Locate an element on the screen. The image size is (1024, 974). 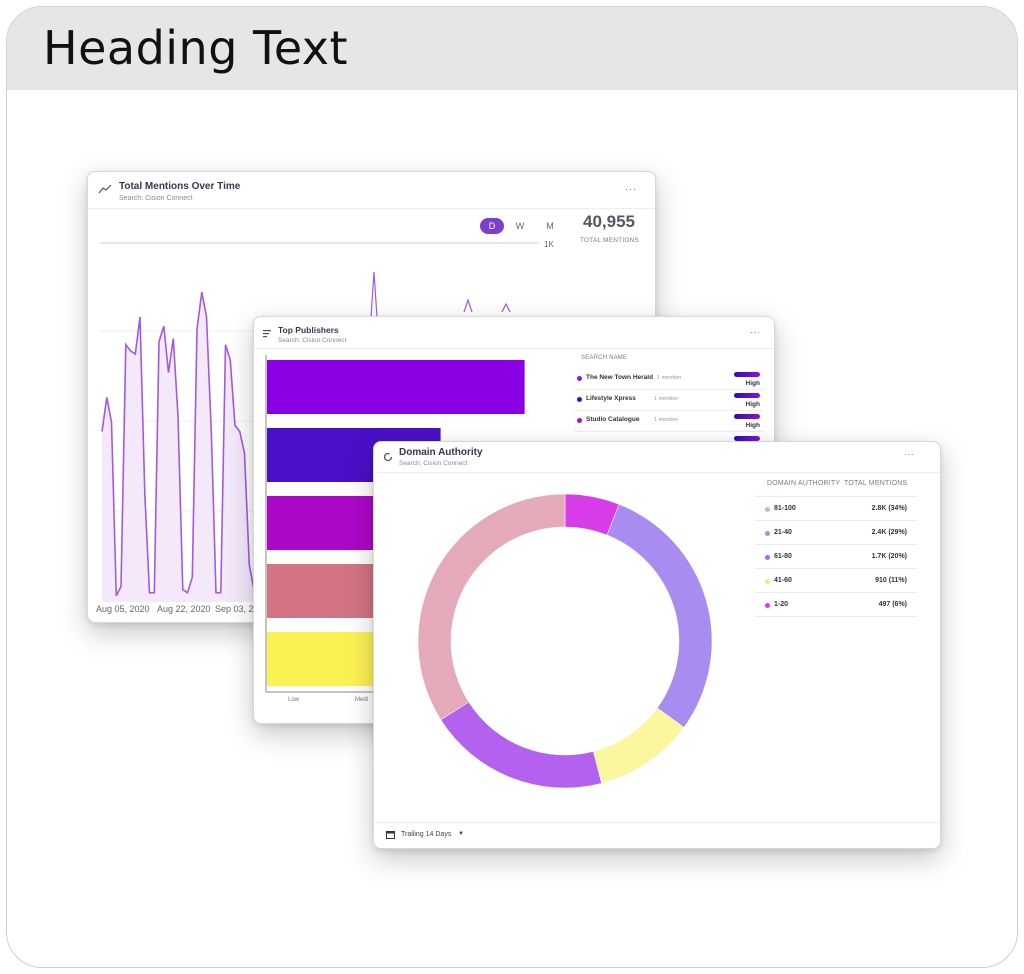
list-icon is located at coordinates (267, 334).